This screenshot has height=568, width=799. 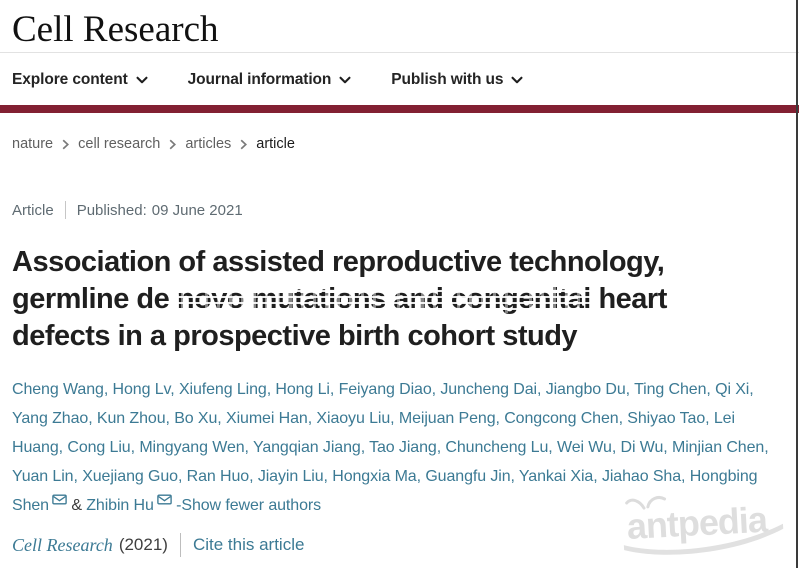 I want to click on nav-item-label: Journal information, so click(x=259, y=79).